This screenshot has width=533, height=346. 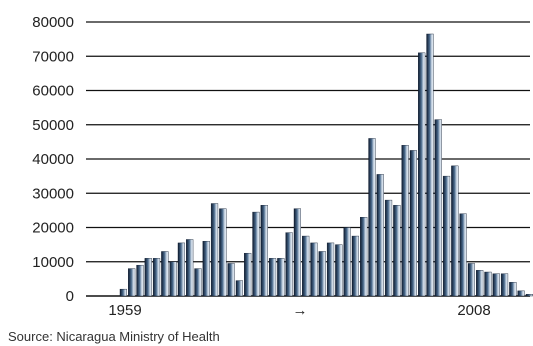 I want to click on bar-1961, so click(x=140, y=280).